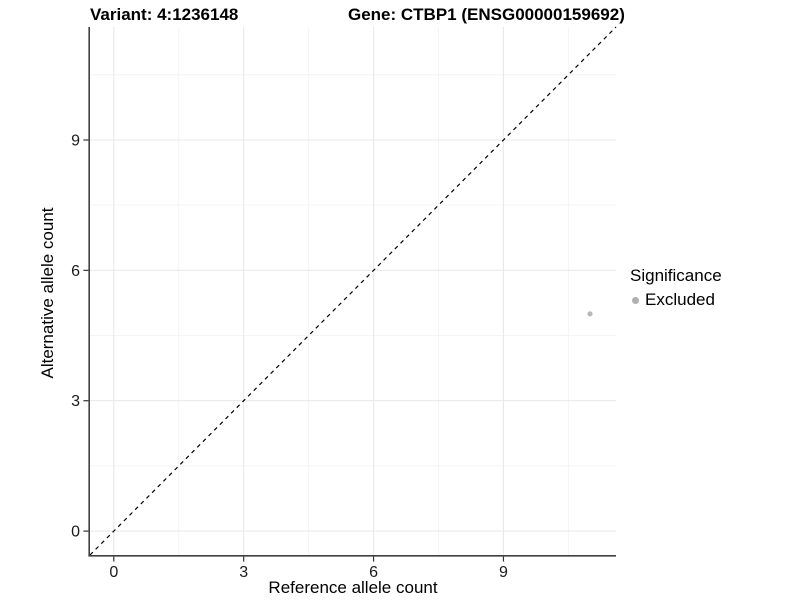  I want to click on legend-title: Significance, so click(676, 275).